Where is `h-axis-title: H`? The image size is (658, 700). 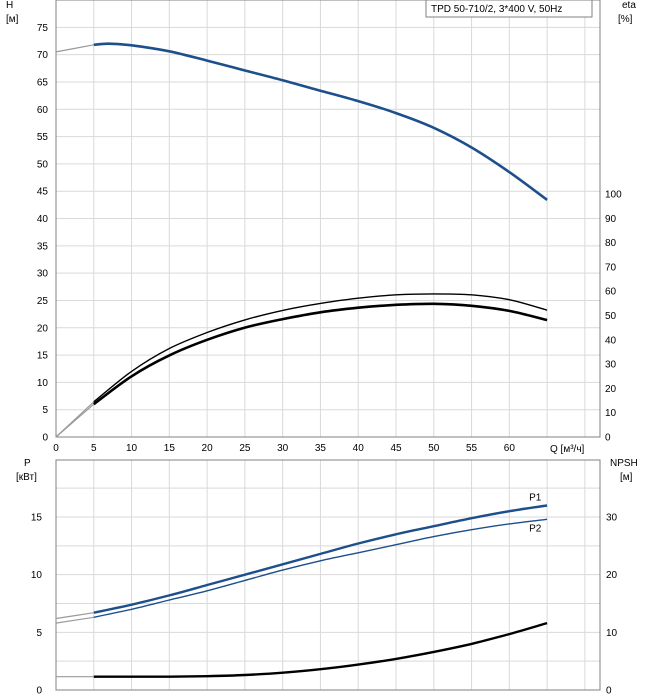 h-axis-title: H is located at coordinates (9, 5).